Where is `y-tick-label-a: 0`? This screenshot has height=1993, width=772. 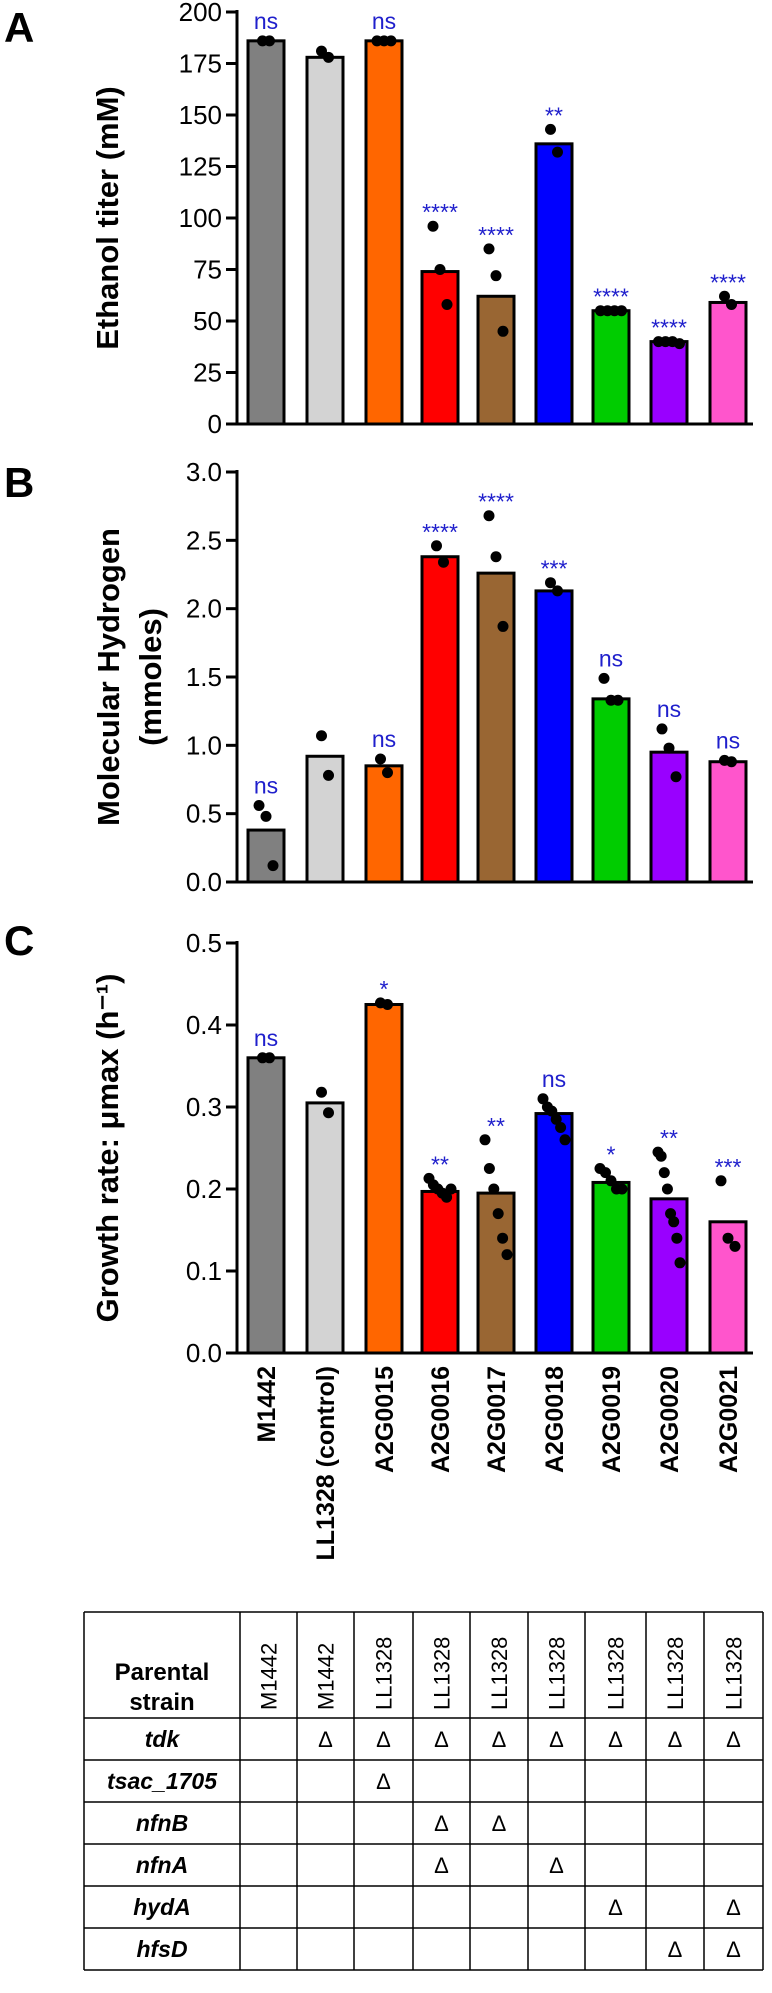
y-tick-label-a: 0 is located at coordinates (215, 424).